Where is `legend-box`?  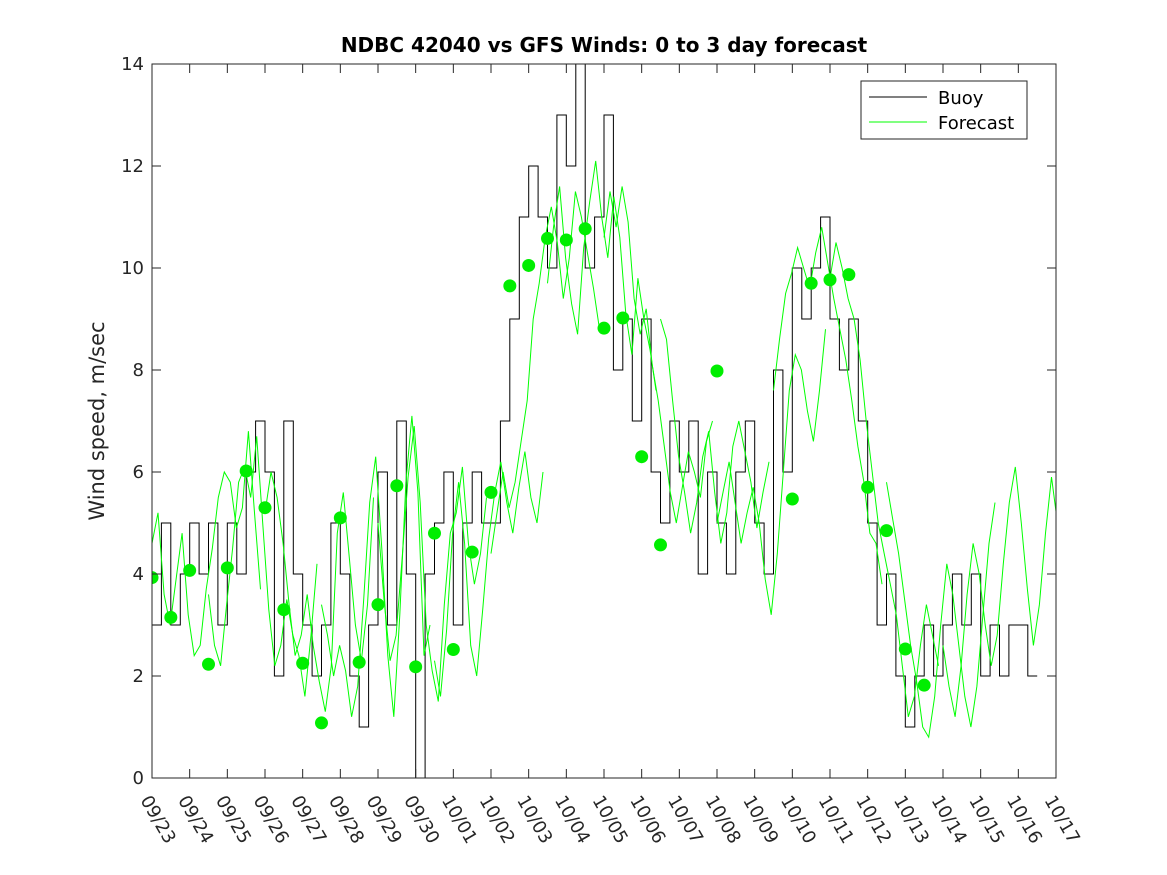 legend-box is located at coordinates (944, 110).